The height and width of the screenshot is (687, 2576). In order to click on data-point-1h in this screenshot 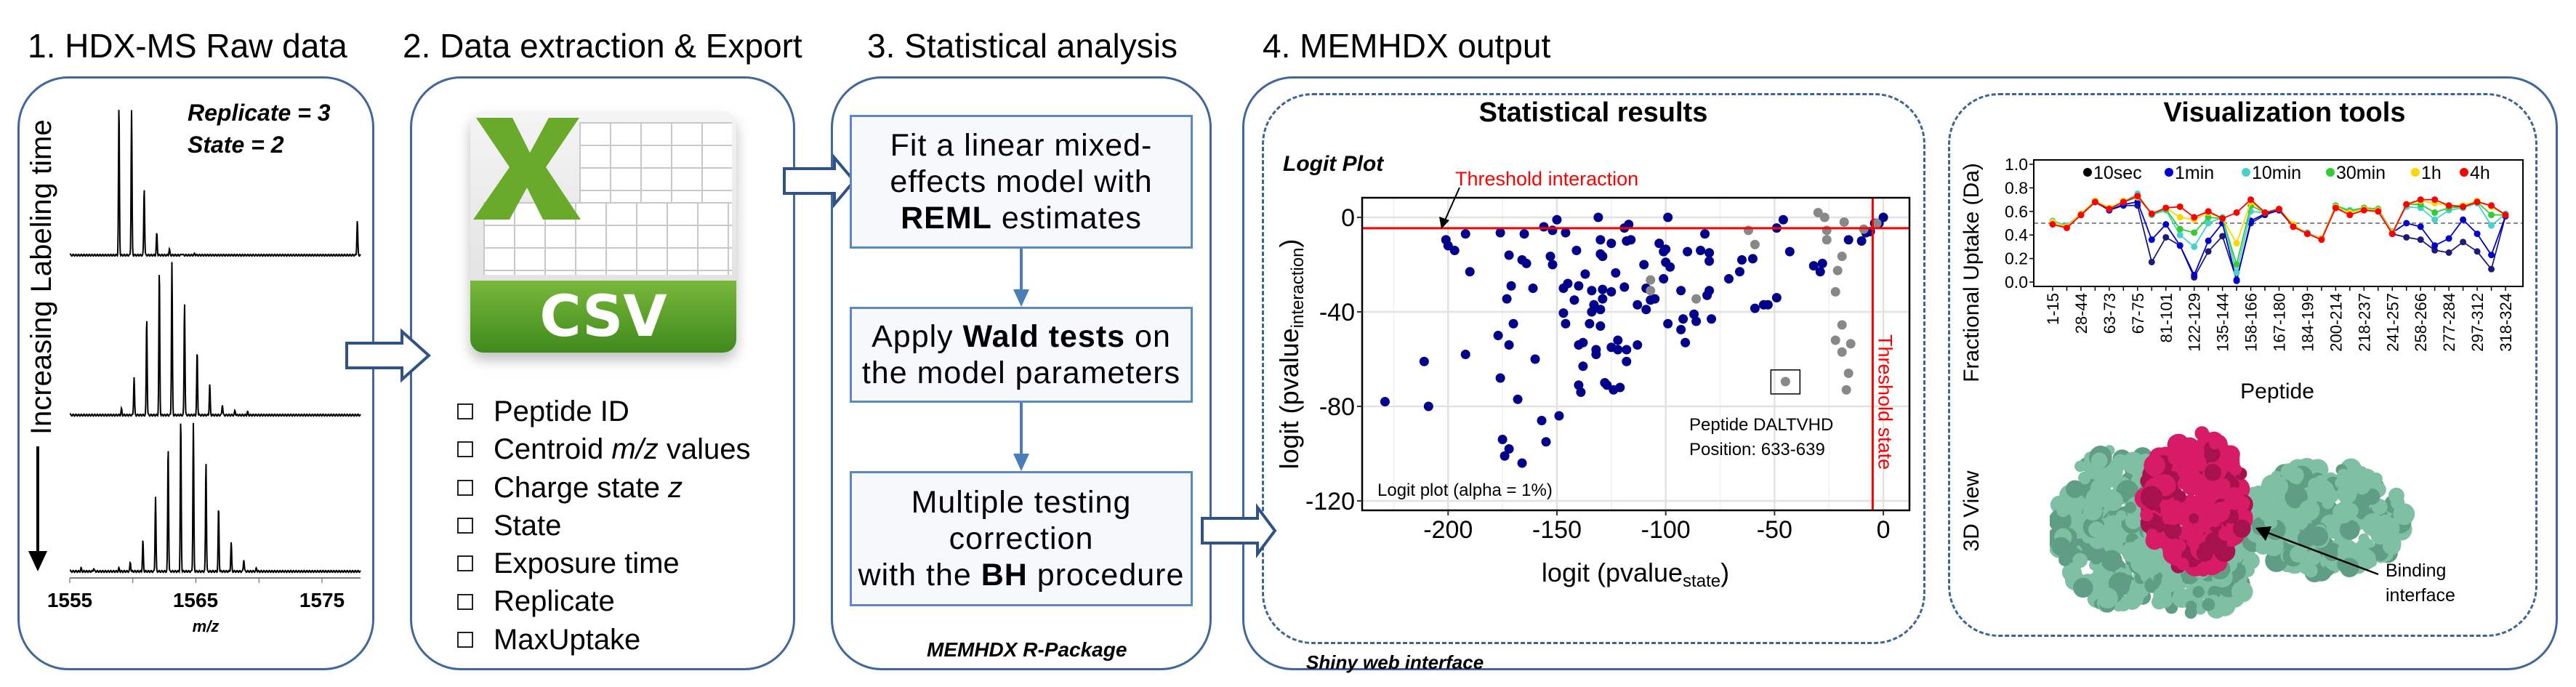, I will do `click(2236, 243)`.